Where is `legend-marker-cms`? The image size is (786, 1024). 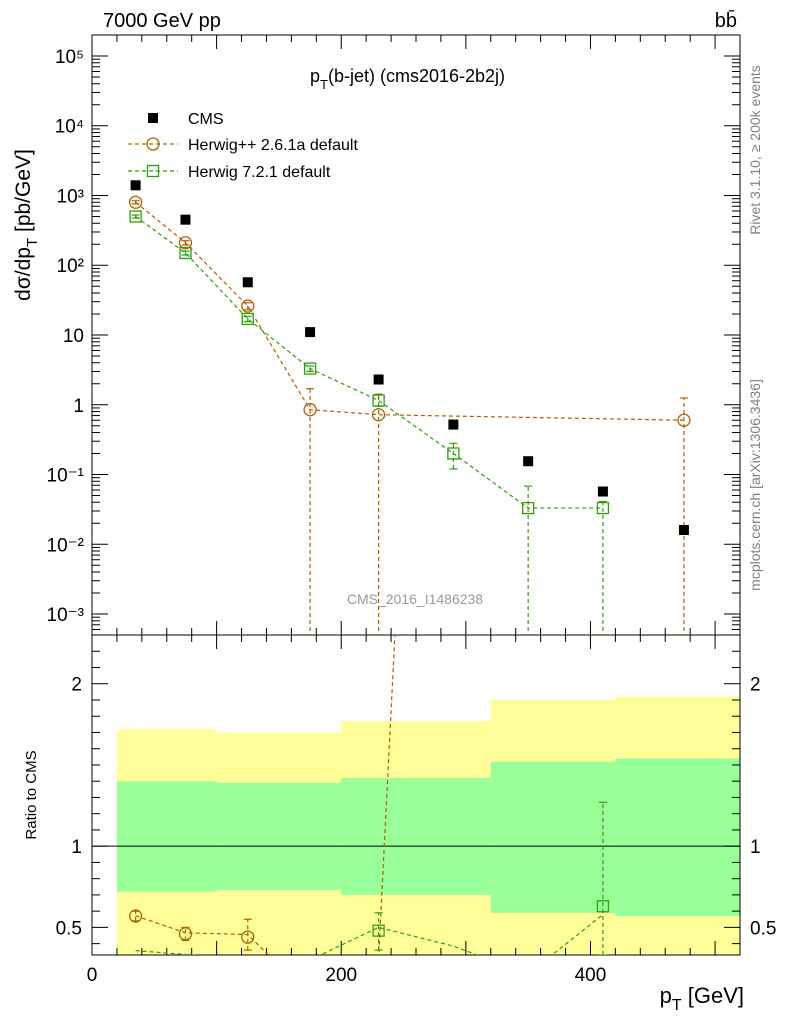
legend-marker-cms is located at coordinates (153, 118).